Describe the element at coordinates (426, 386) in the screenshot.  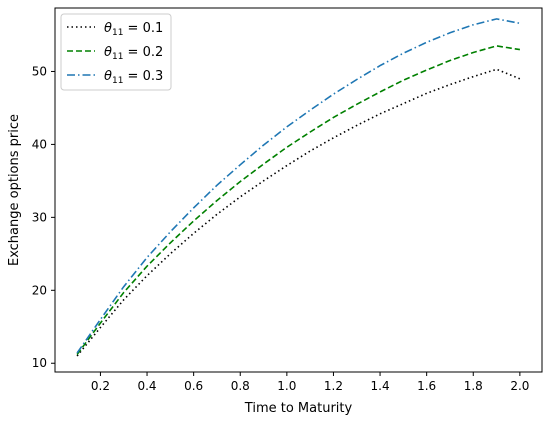
I see `x-tick-label: 1.6` at that location.